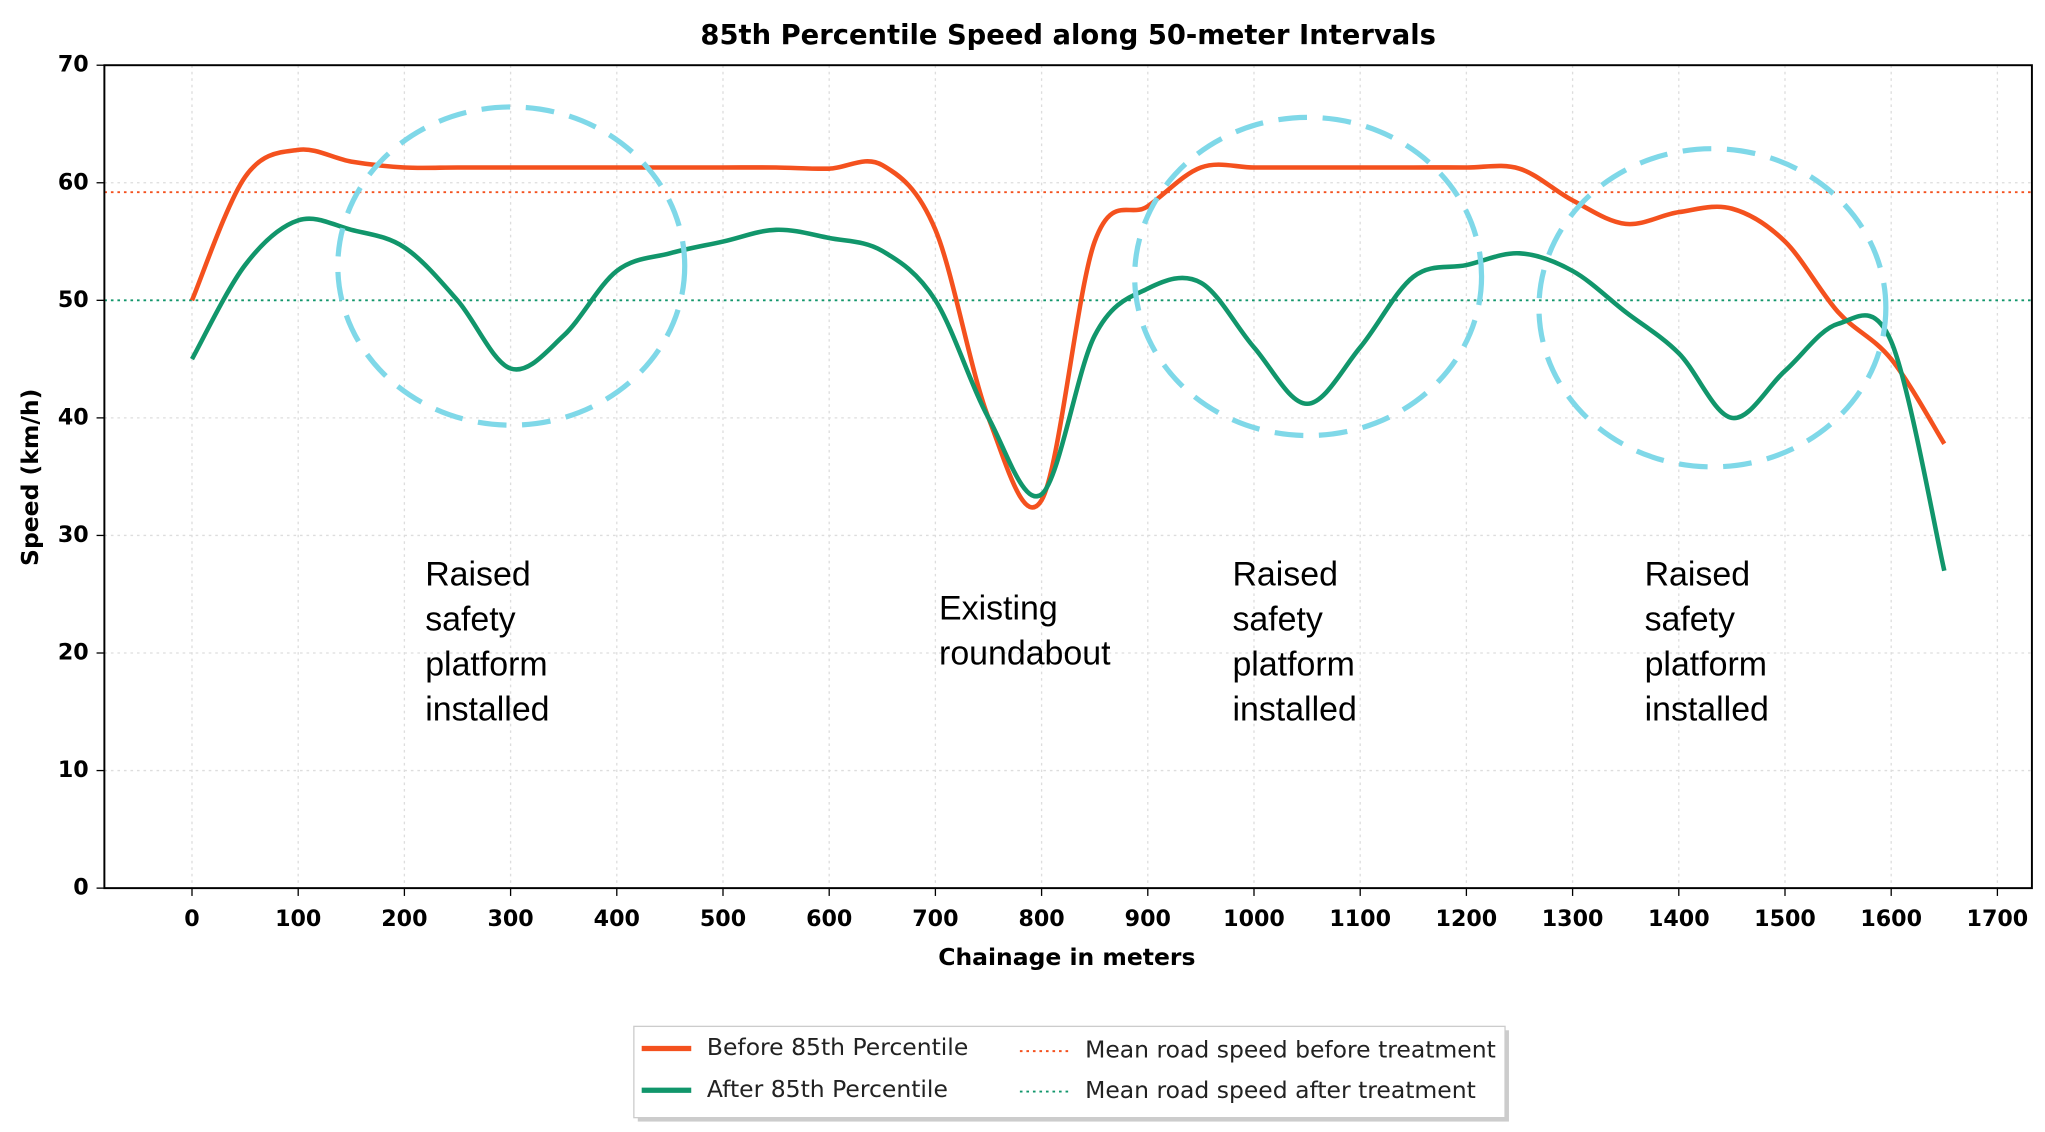 Image resolution: width=2045 pixels, height=1132 pixels. Describe the element at coordinates (1066, 957) in the screenshot. I see `x-axis-label: Chainage in meters` at that location.